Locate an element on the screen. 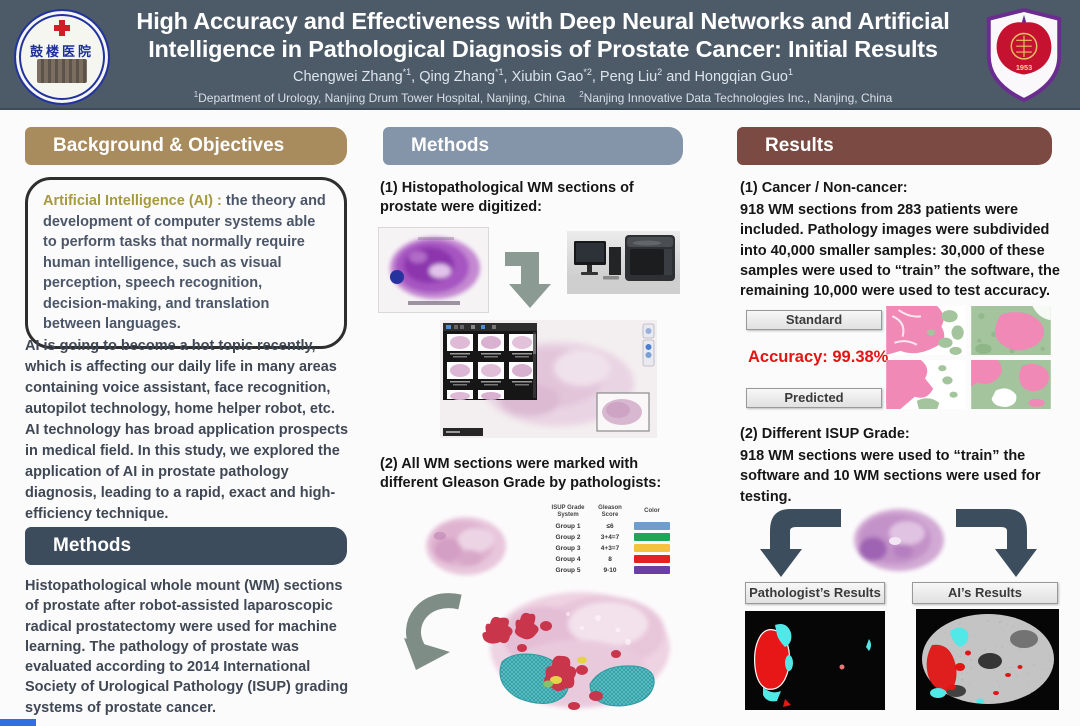 The width and height of the screenshot is (1080, 726). section-header-background-objectives: Background & Objectives is located at coordinates (186, 146).